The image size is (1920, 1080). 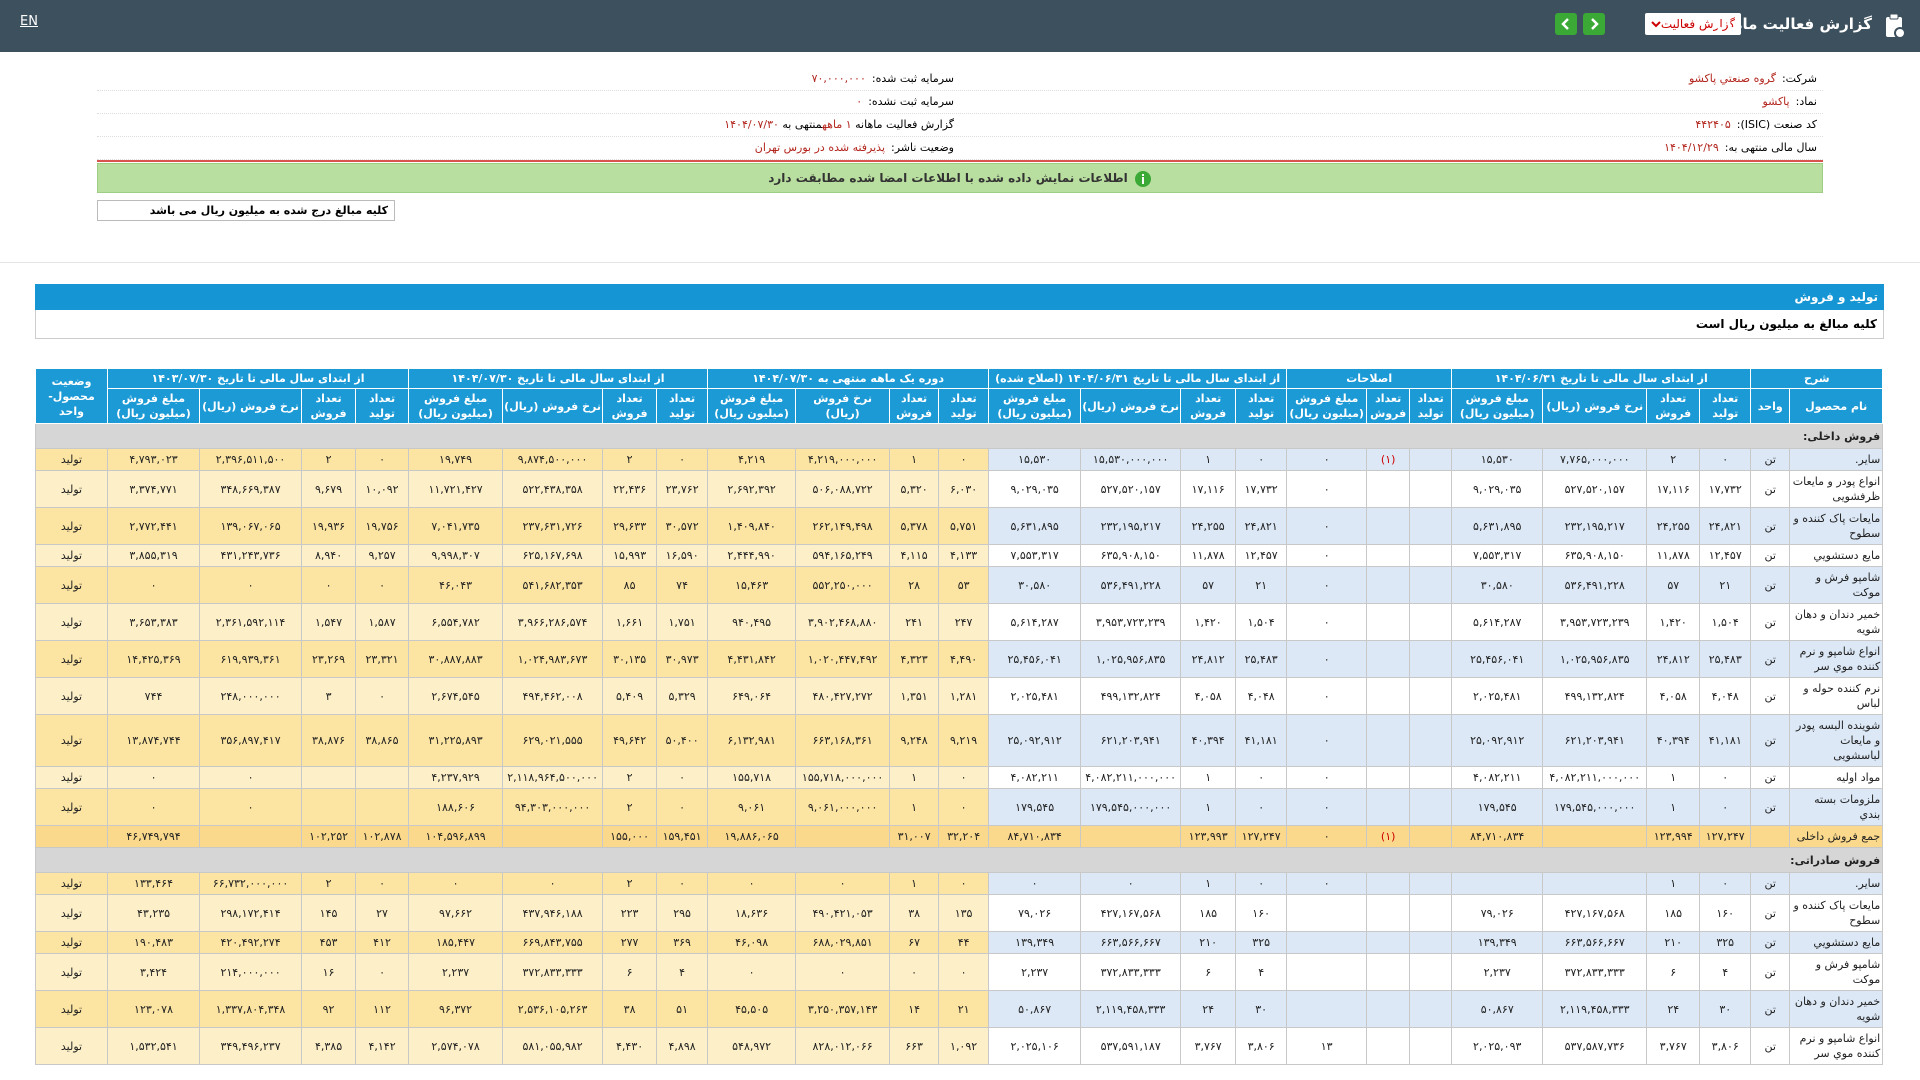 What do you see at coordinates (1595, 942) in the screenshot?
I see `cell: ۶۶۳,۵۶۶,۶۶۷` at bounding box center [1595, 942].